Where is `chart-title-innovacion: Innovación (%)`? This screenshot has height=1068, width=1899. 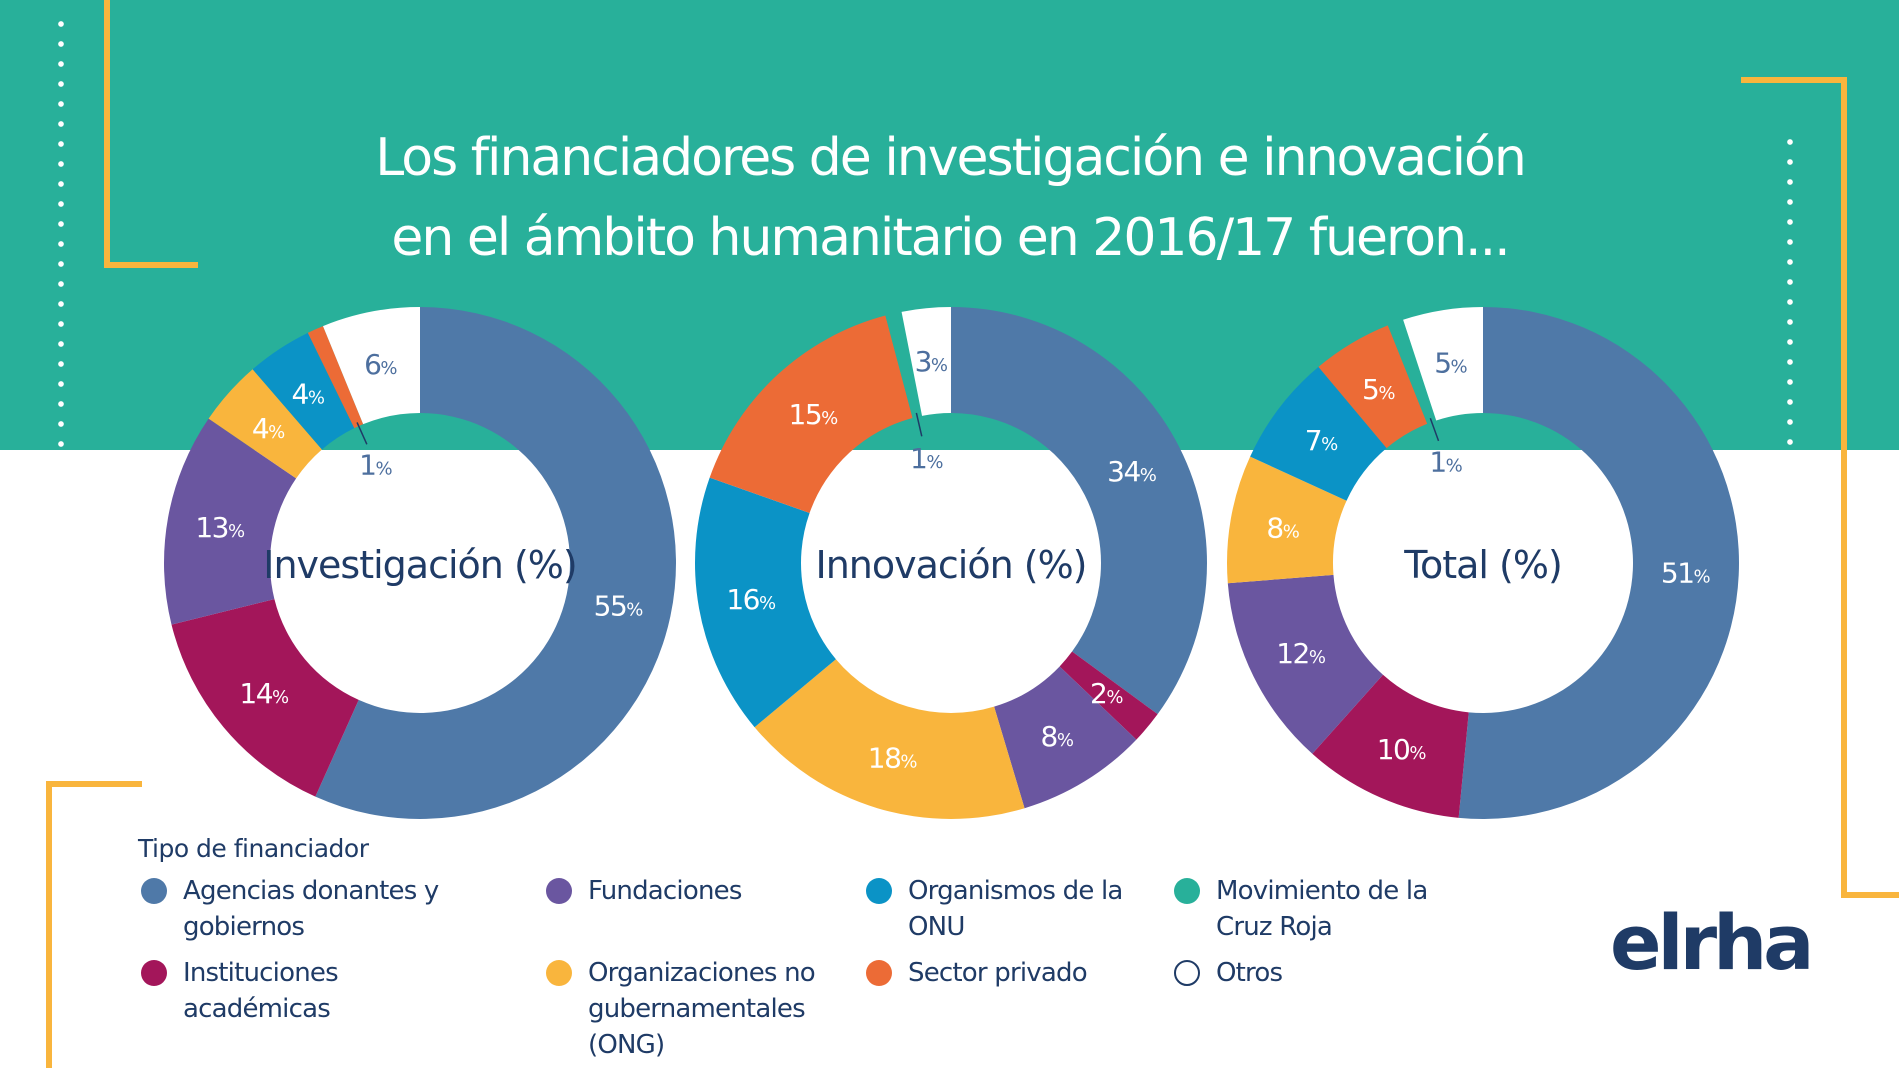 chart-title-innovacion: Innovación (%) is located at coordinates (950, 565).